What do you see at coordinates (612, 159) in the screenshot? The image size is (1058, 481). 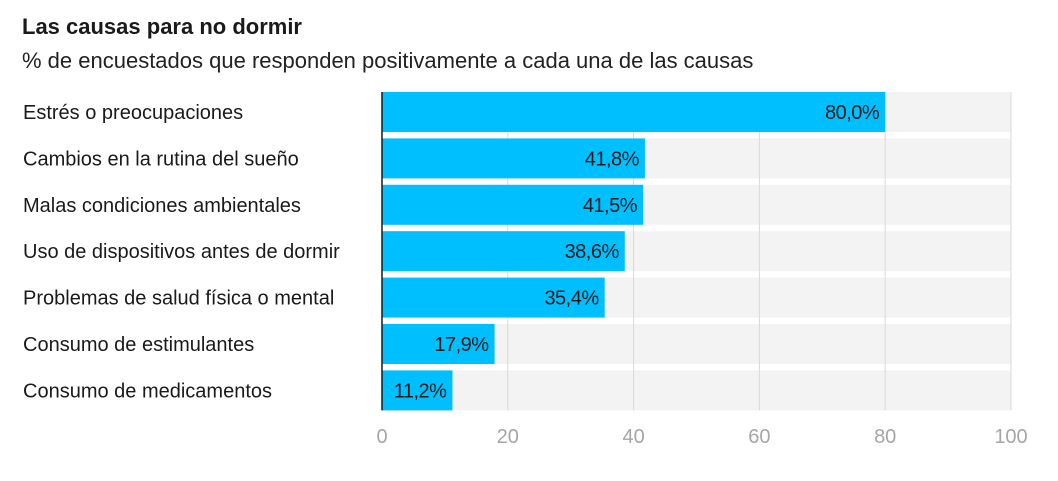 I see `value-label: 41,8%` at bounding box center [612, 159].